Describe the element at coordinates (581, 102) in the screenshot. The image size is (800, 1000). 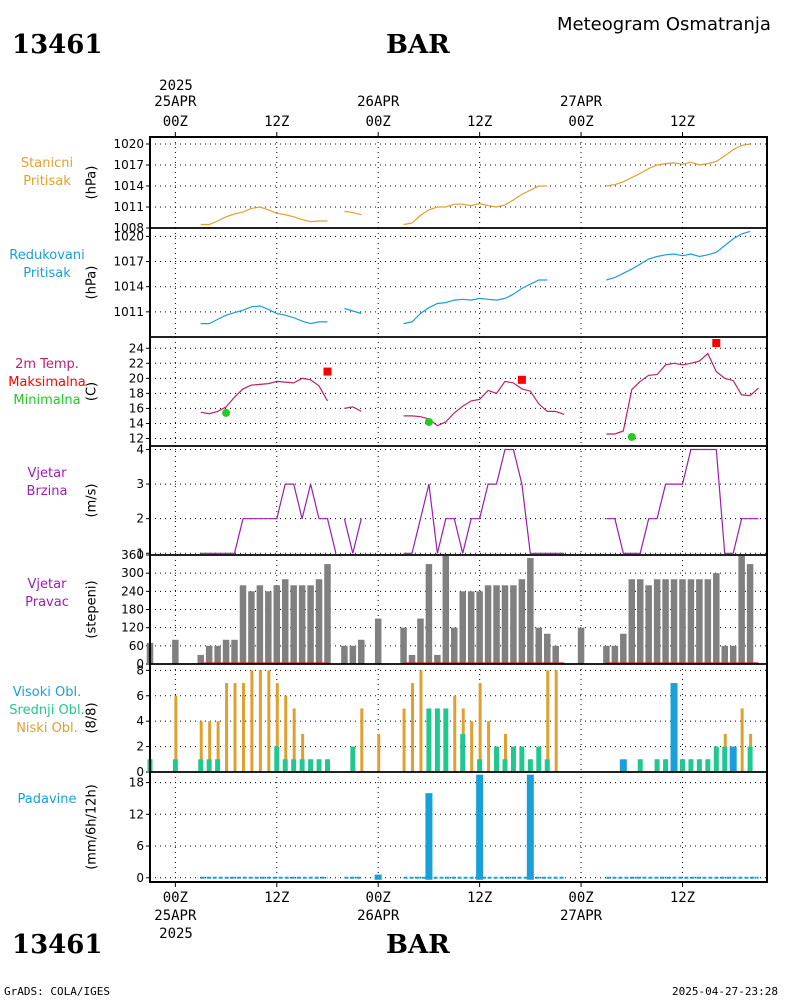
I see `top-tick-date: 27APR` at that location.